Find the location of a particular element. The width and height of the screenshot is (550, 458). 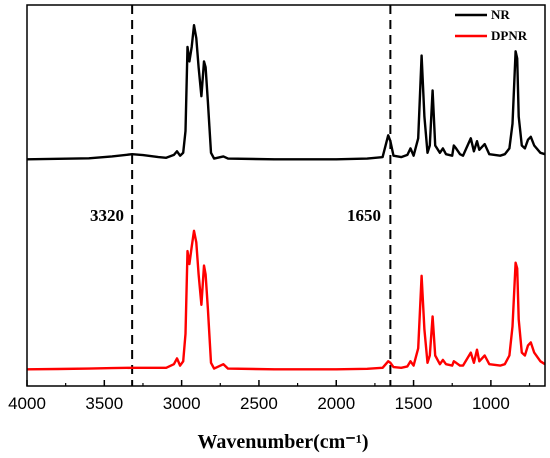

x-tick-label-2000: 2000 is located at coordinates (336, 403).